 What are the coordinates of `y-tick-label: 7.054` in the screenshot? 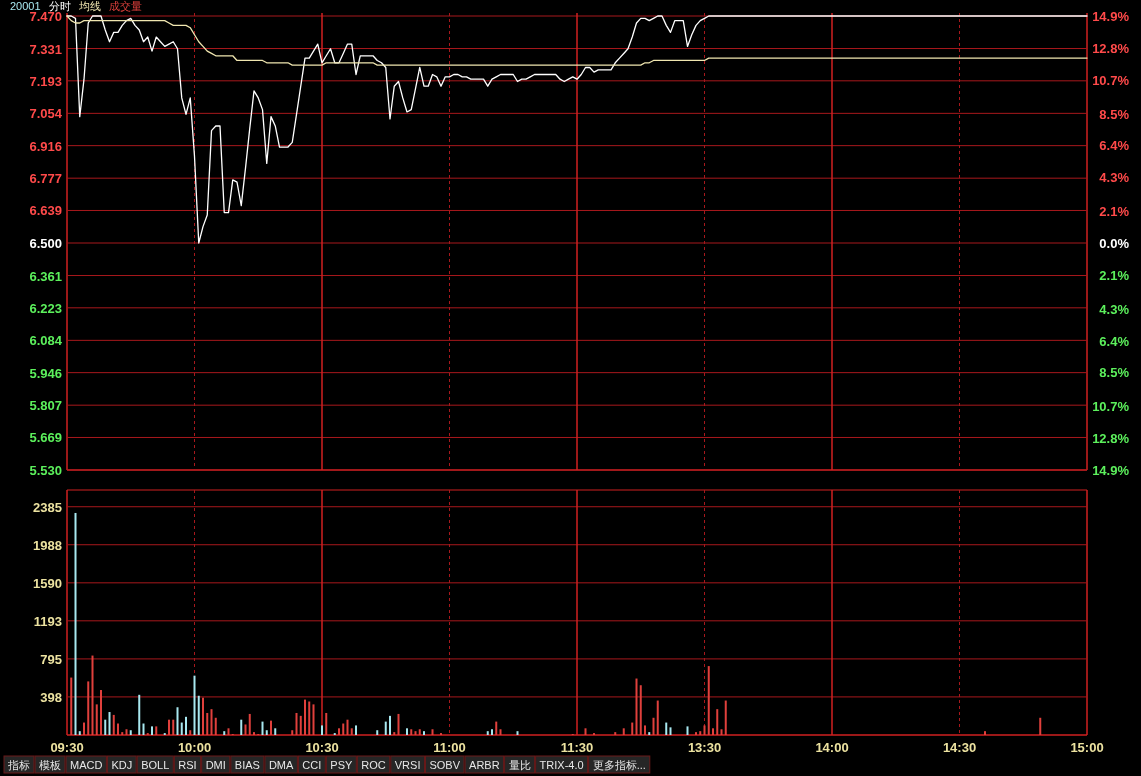 It's located at (46, 114).